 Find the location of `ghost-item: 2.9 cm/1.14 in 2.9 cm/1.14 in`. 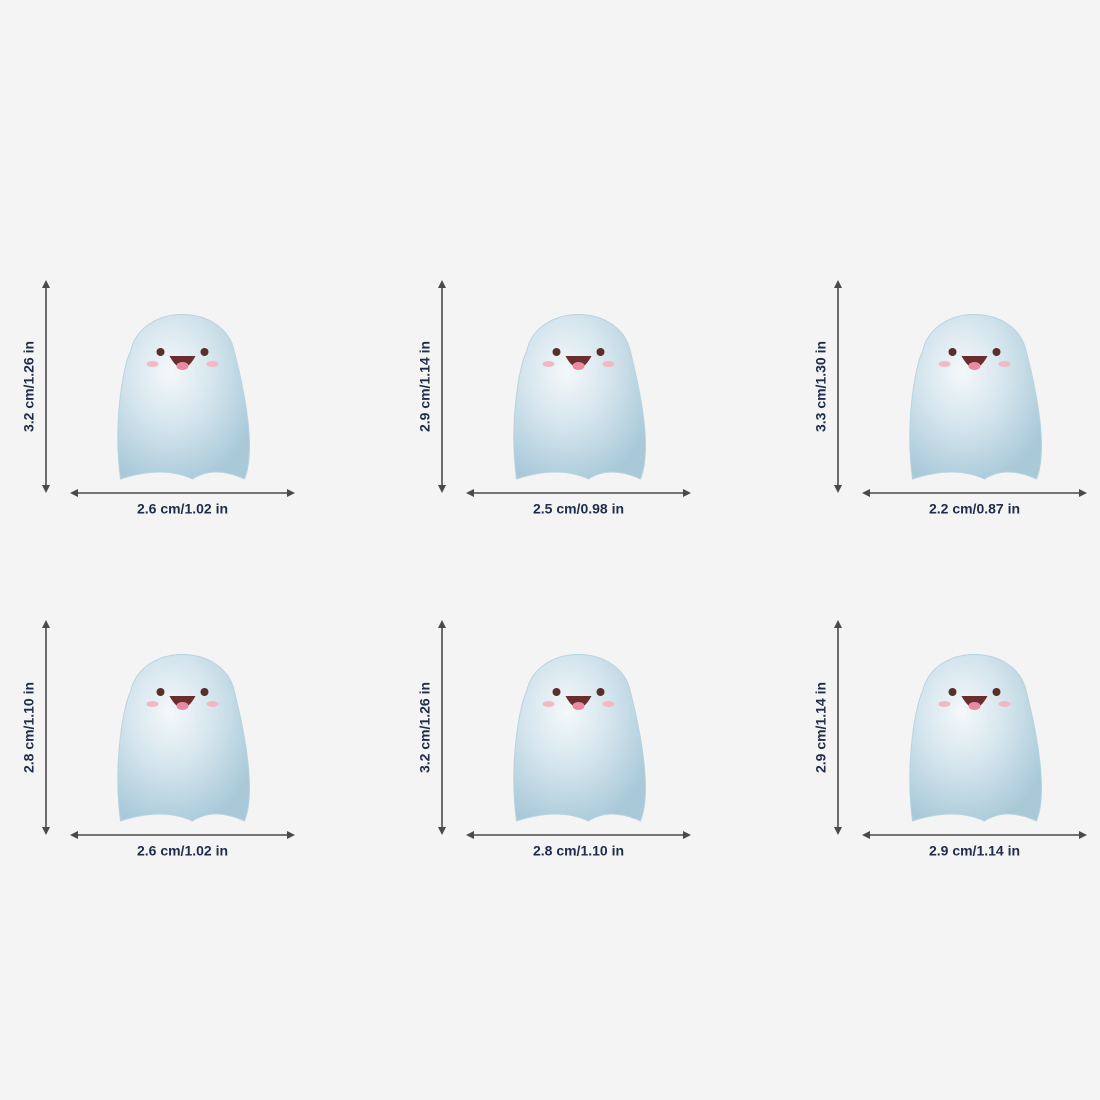

ghost-item: 2.9 cm/1.14 in 2.9 cm/1.14 in is located at coordinates (950, 739).